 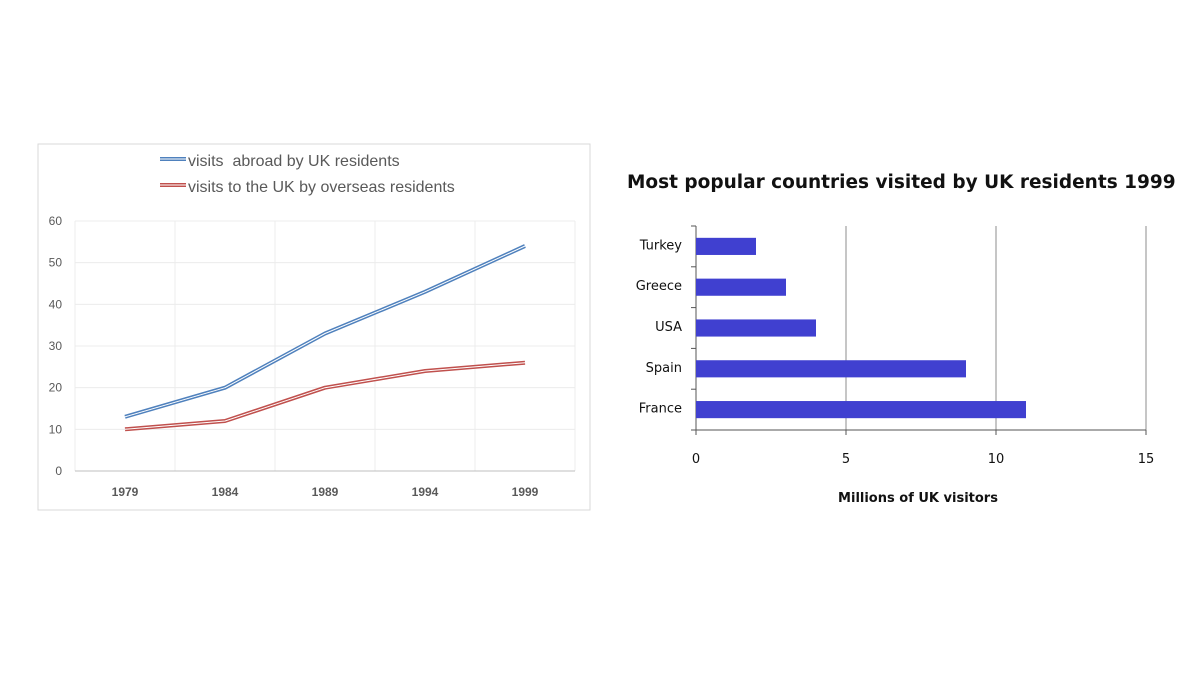 I want to click on bar-greece, so click(x=741, y=287).